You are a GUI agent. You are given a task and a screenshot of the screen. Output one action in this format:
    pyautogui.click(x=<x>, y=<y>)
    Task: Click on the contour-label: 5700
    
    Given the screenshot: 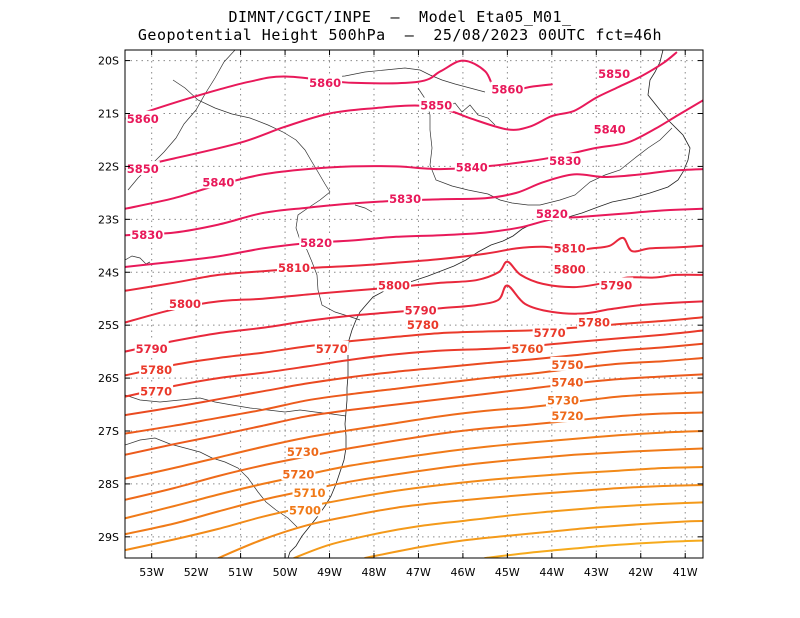 What is the action you would take?
    pyautogui.click(x=305, y=510)
    